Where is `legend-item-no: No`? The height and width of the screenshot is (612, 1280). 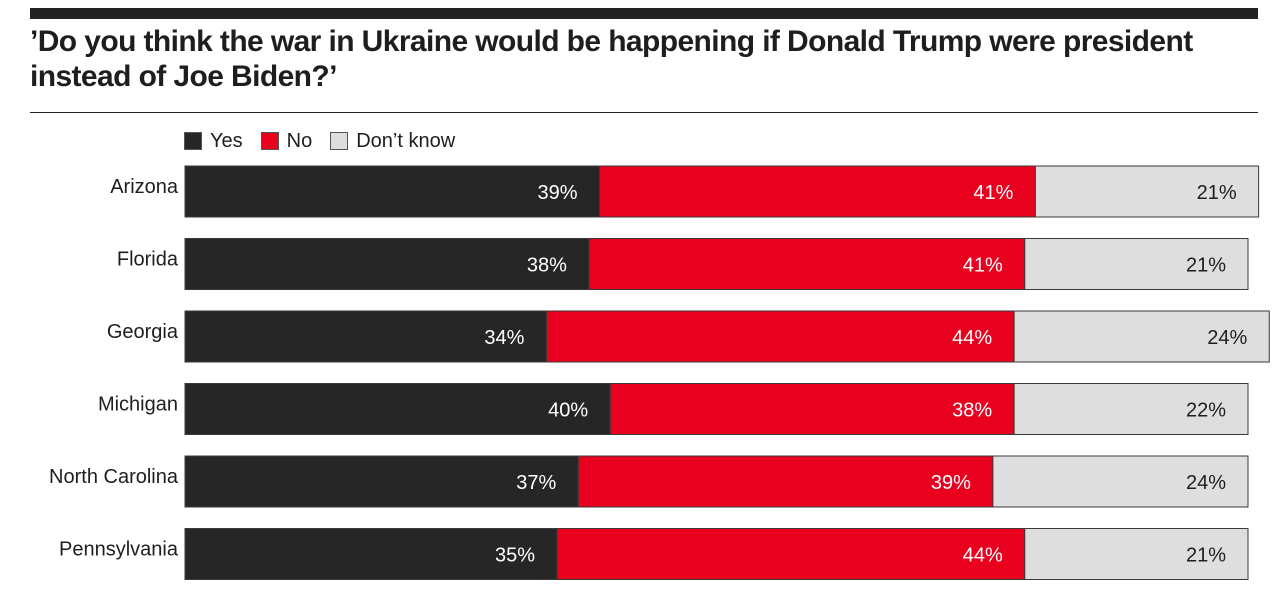 legend-item-no: No is located at coordinates (286, 141).